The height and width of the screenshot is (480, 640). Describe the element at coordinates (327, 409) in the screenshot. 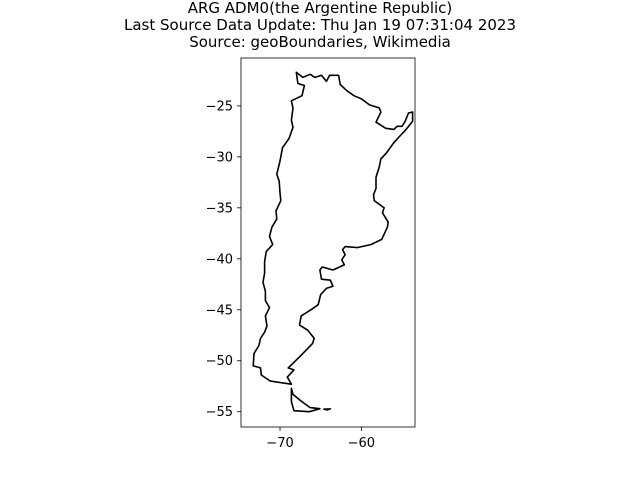

I see `staten-island-outline` at that location.